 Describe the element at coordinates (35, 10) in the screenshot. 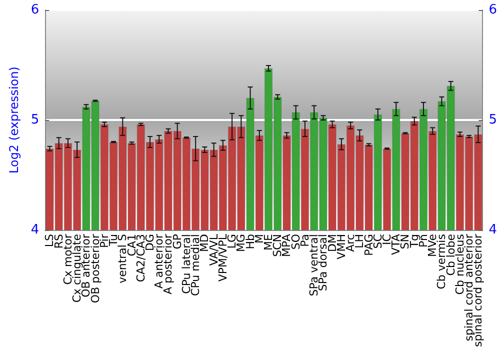

I see `y-tick-label: 6` at that location.